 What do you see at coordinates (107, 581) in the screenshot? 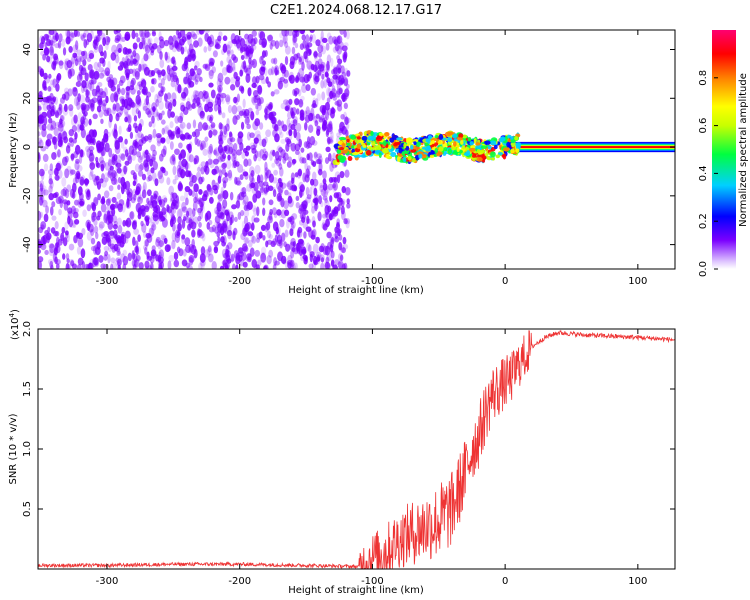
I see `x-tick-label: -300` at bounding box center [107, 581].